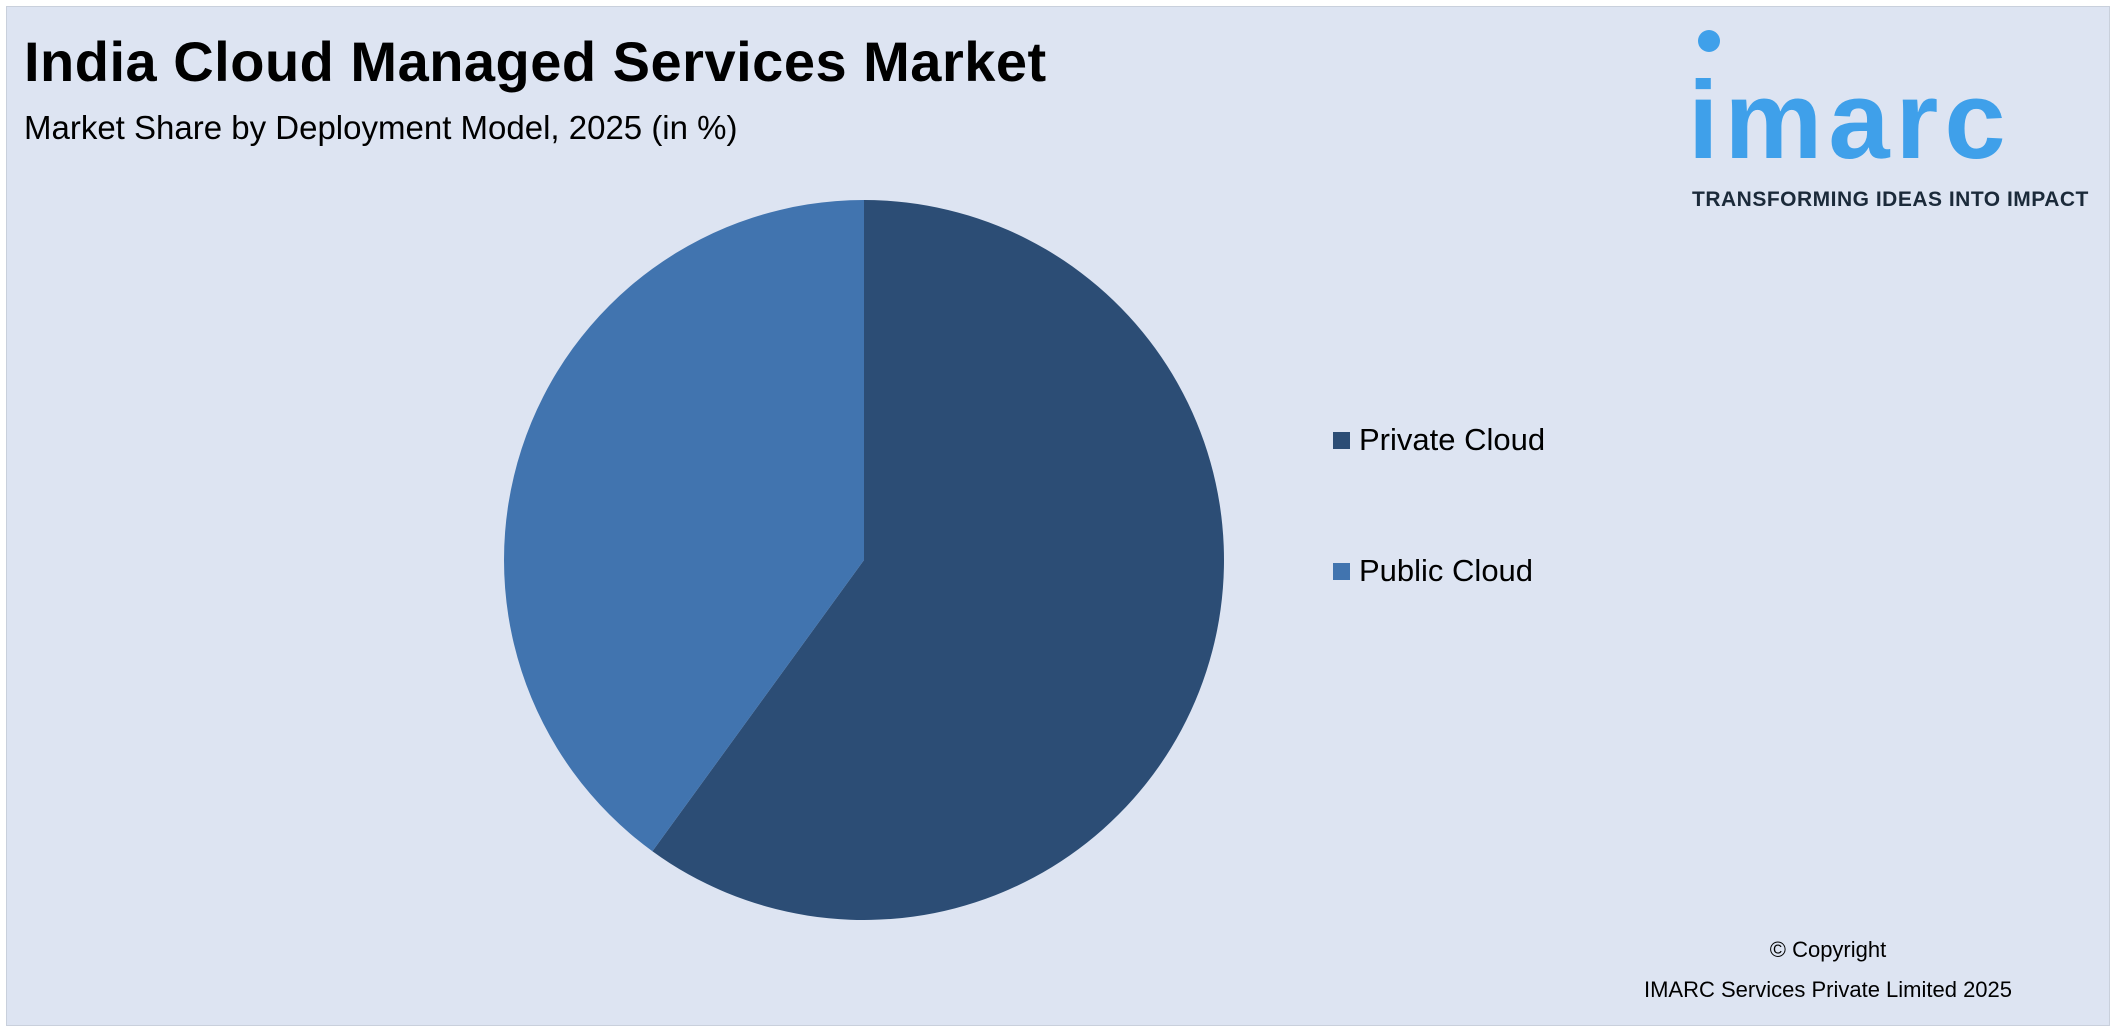  I want to click on legend-item-private-cloud: Private Cloud, so click(1439, 440).